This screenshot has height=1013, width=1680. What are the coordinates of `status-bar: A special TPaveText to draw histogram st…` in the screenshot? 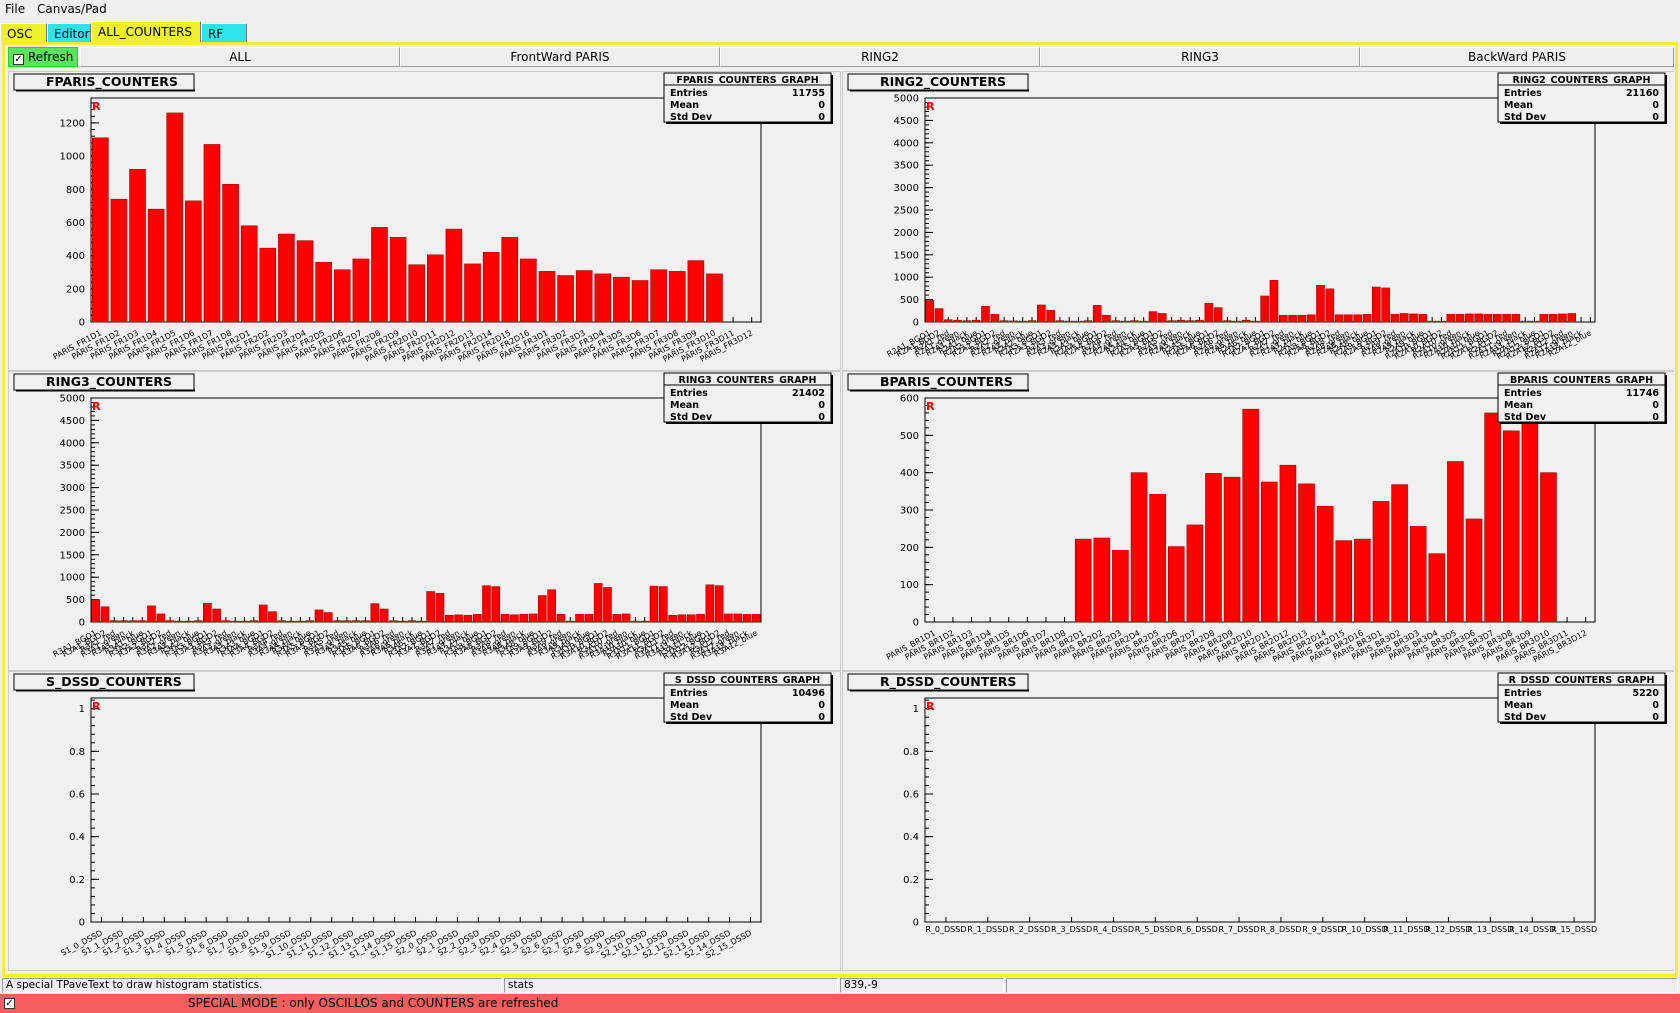 It's located at (840, 985).